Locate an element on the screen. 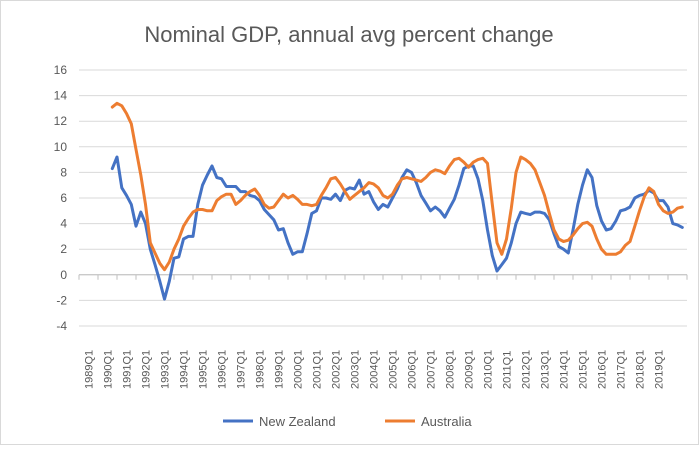 This screenshot has width=699, height=449. y-tick-label: 10 is located at coordinates (61, 147).